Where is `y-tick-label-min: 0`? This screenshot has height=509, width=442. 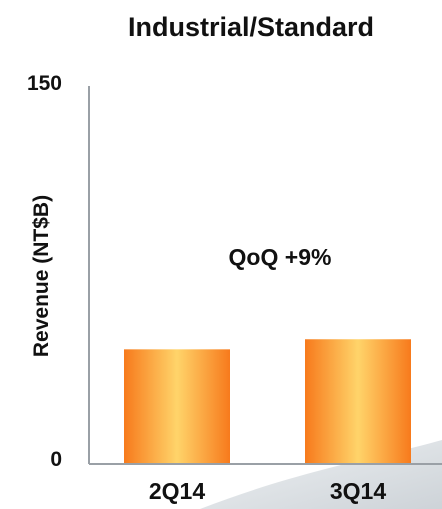 y-tick-label-min: 0 is located at coordinates (56, 459).